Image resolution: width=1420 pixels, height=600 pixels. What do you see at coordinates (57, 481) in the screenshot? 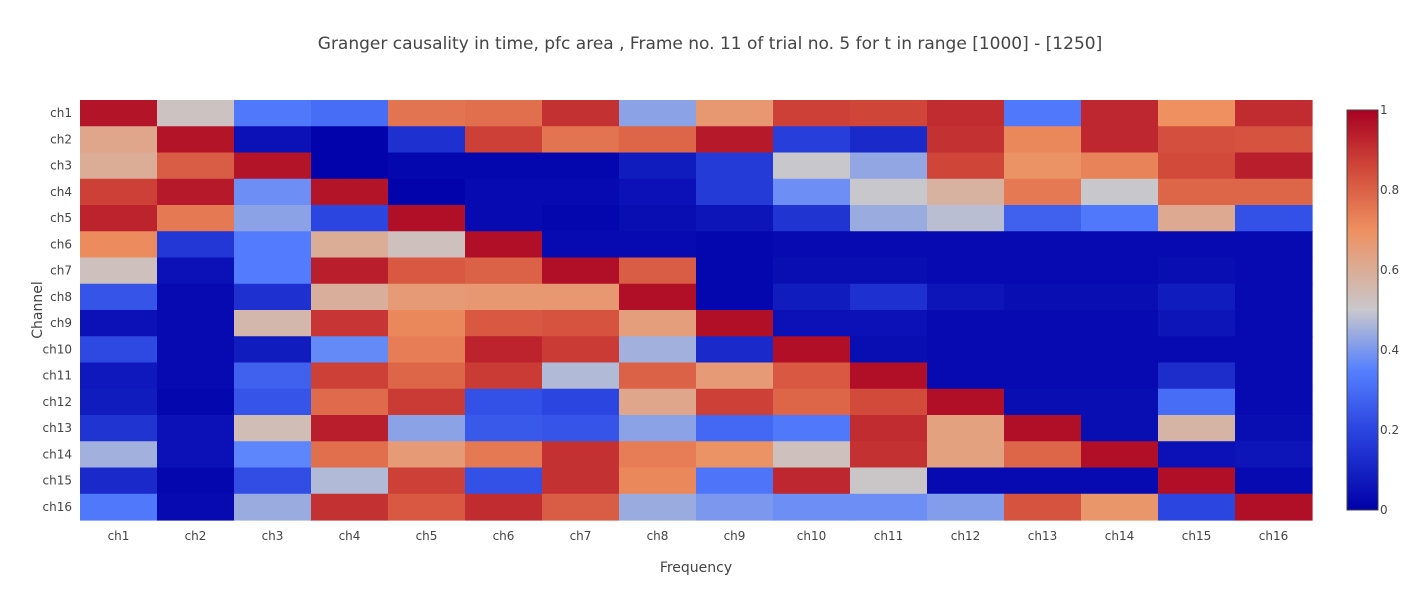
I see `y-tick-label: ch15` at bounding box center [57, 481].